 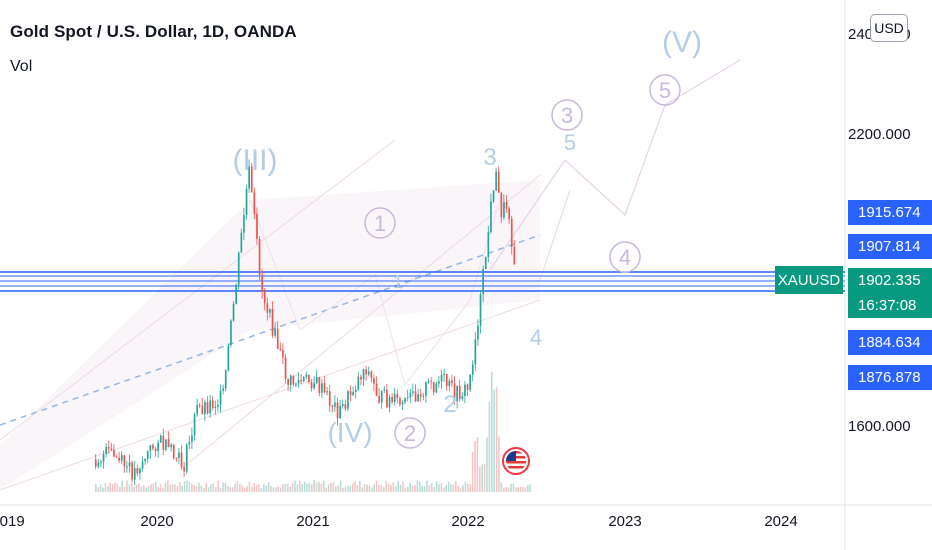 I want to click on projection-path, so click(x=615, y=165).